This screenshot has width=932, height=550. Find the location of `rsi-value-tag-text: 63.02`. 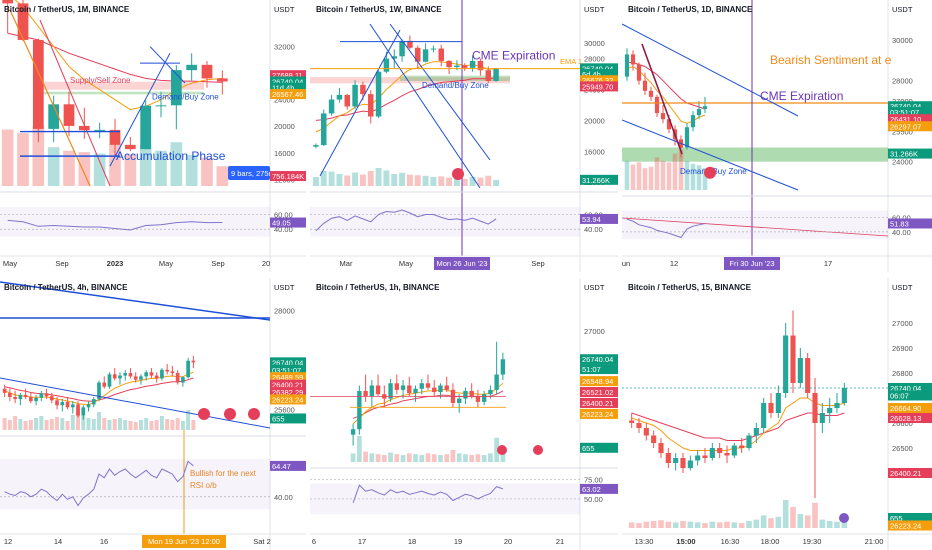

rsi-value-tag-text: 63.02 is located at coordinates (591, 489).